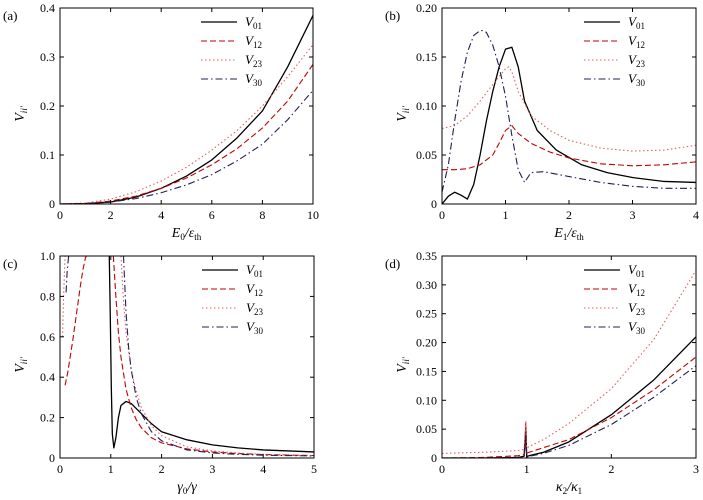 The width and height of the screenshot is (703, 500). I want to click on x-axis-label: κ2/κ1, so click(569, 488).